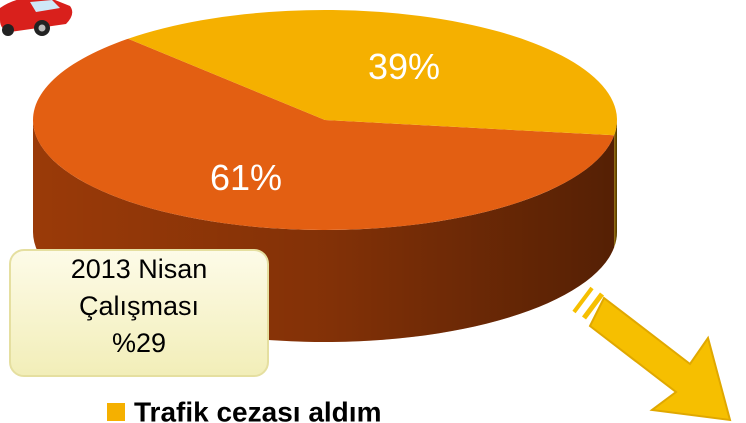  I want to click on annotation: 2013 Nisan Çalışması %29, so click(139, 313).